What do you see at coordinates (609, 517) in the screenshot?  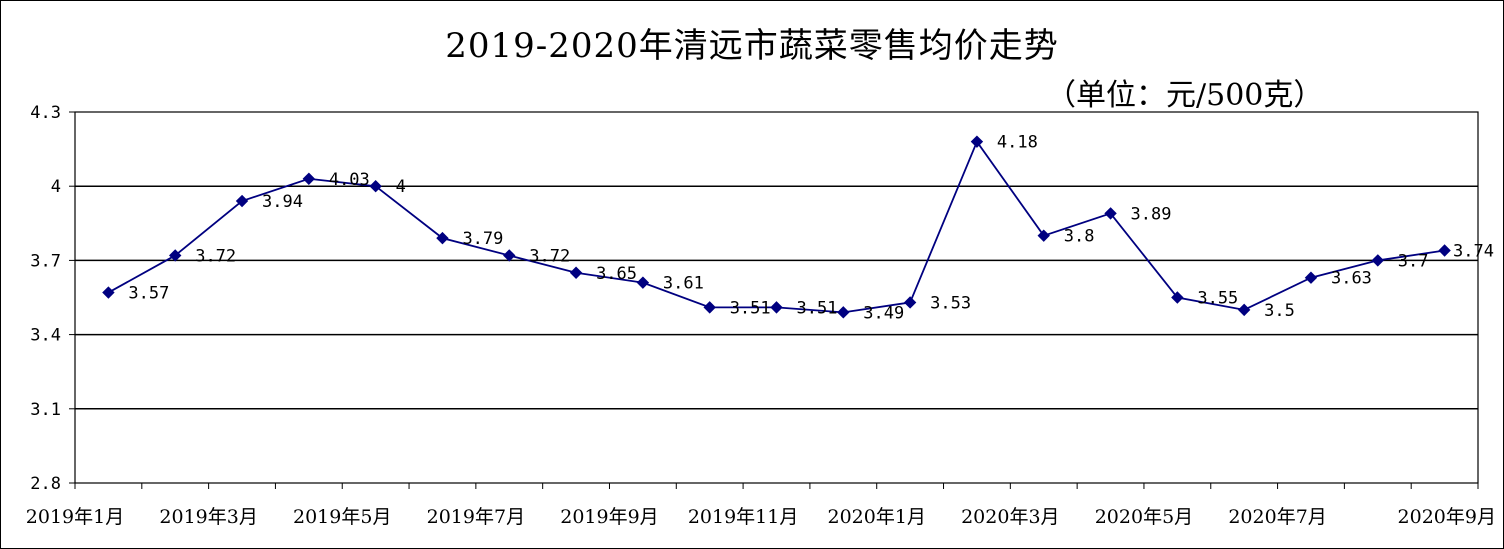 I see `x-tick-label: 2019年9月` at bounding box center [609, 517].